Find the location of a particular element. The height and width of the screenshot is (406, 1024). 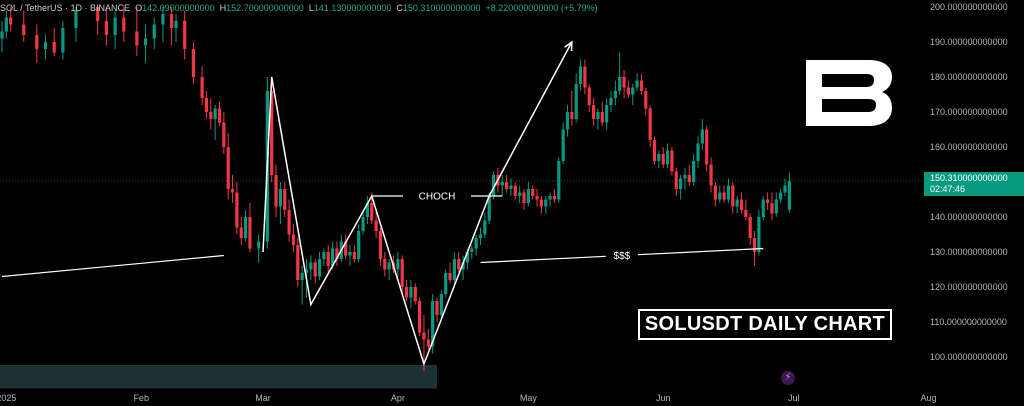

current-price-value: 150.310000000000 is located at coordinates (969, 178).